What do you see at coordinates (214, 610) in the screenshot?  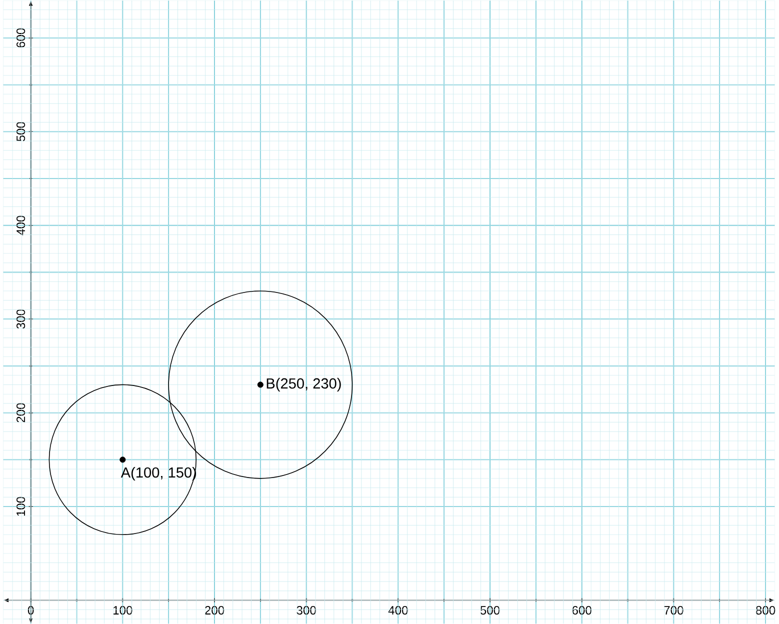 I see `x-tick-label: 200` at bounding box center [214, 610].